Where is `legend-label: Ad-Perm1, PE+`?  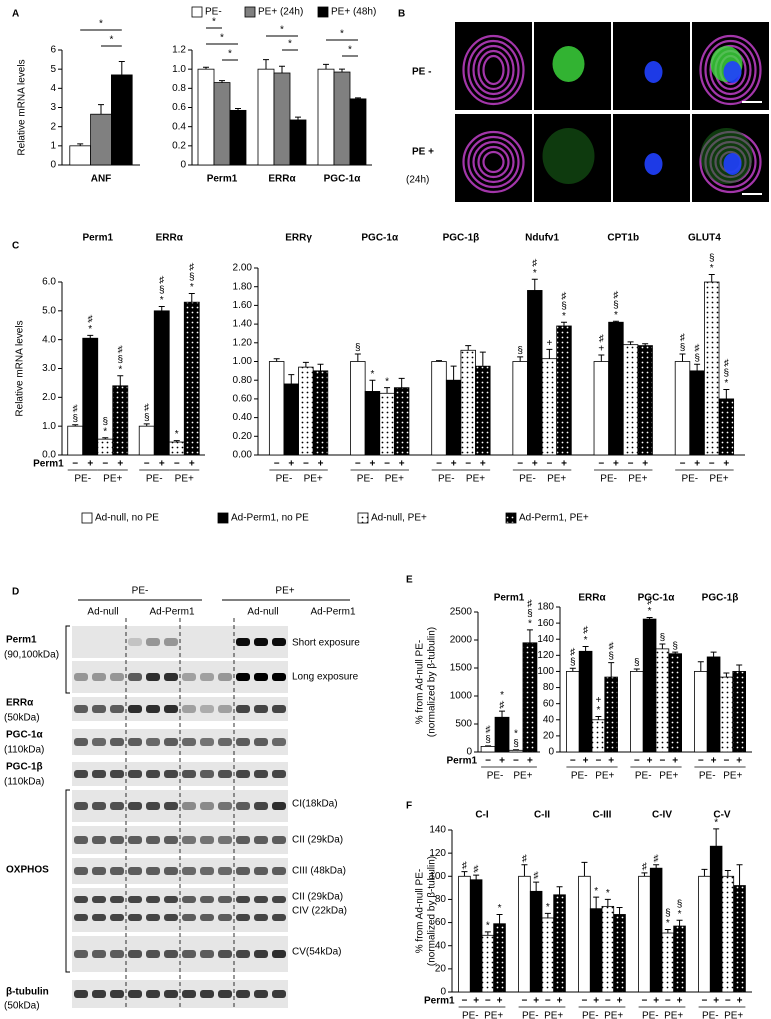
legend-label: Ad-Perm1, PE+ is located at coordinates (554, 518).